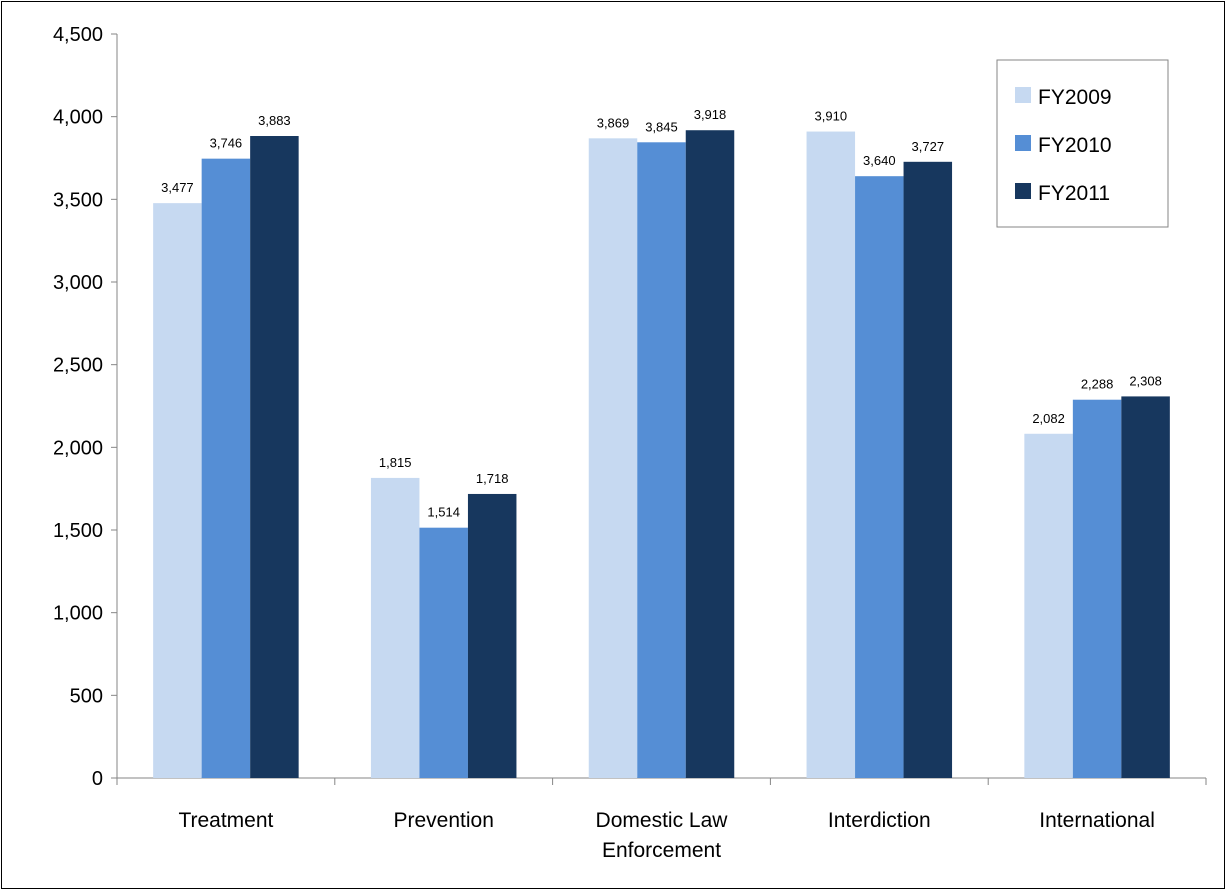  What do you see at coordinates (78, 614) in the screenshot?
I see `y-tick-label: 1,000` at bounding box center [78, 614].